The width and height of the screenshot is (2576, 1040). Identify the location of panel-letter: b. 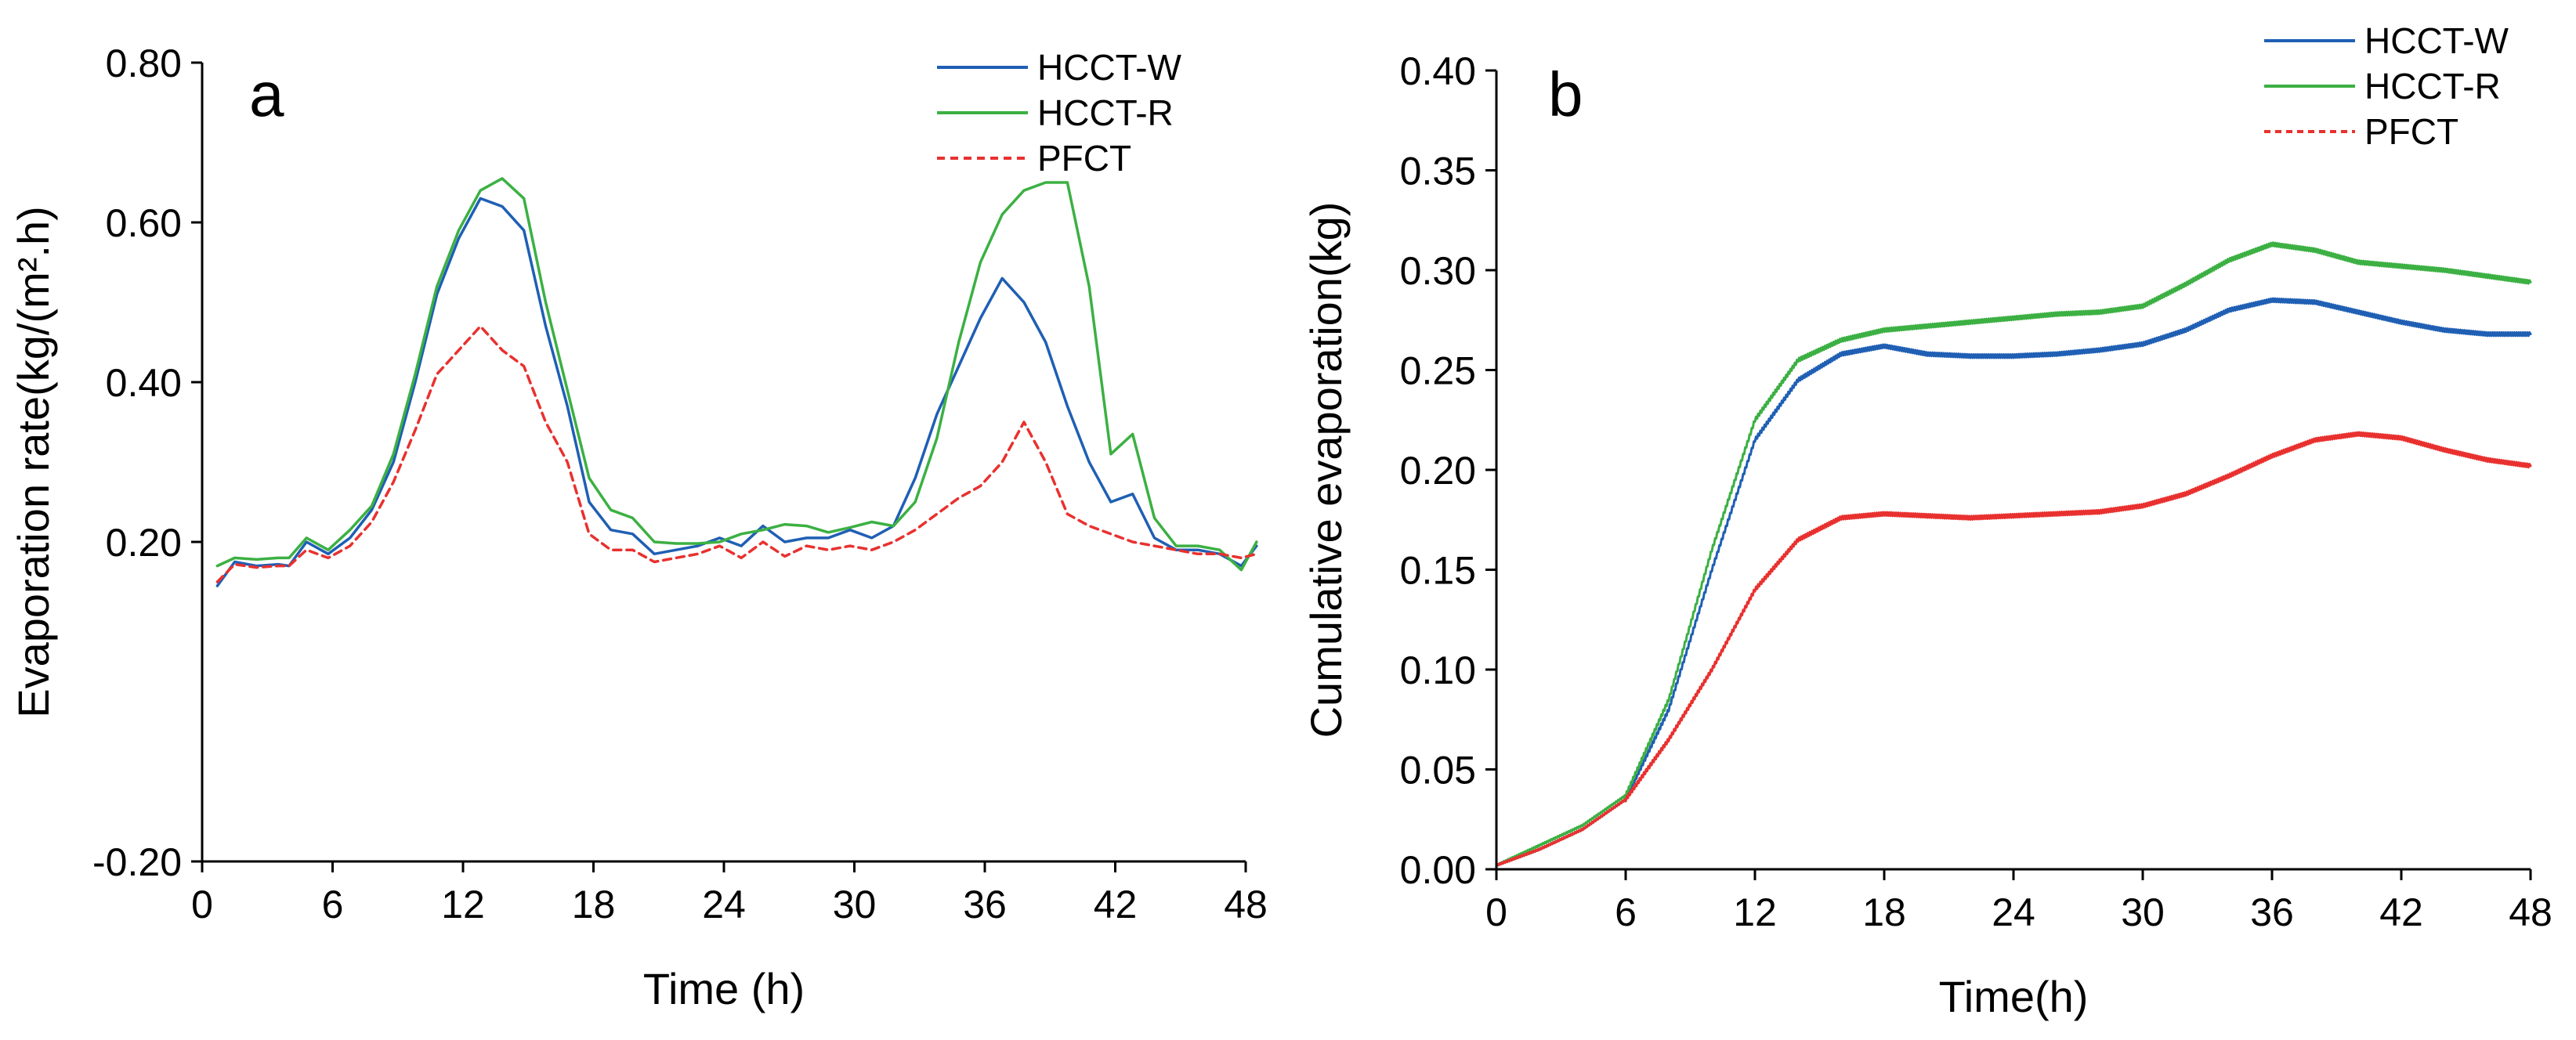
(1566, 94).